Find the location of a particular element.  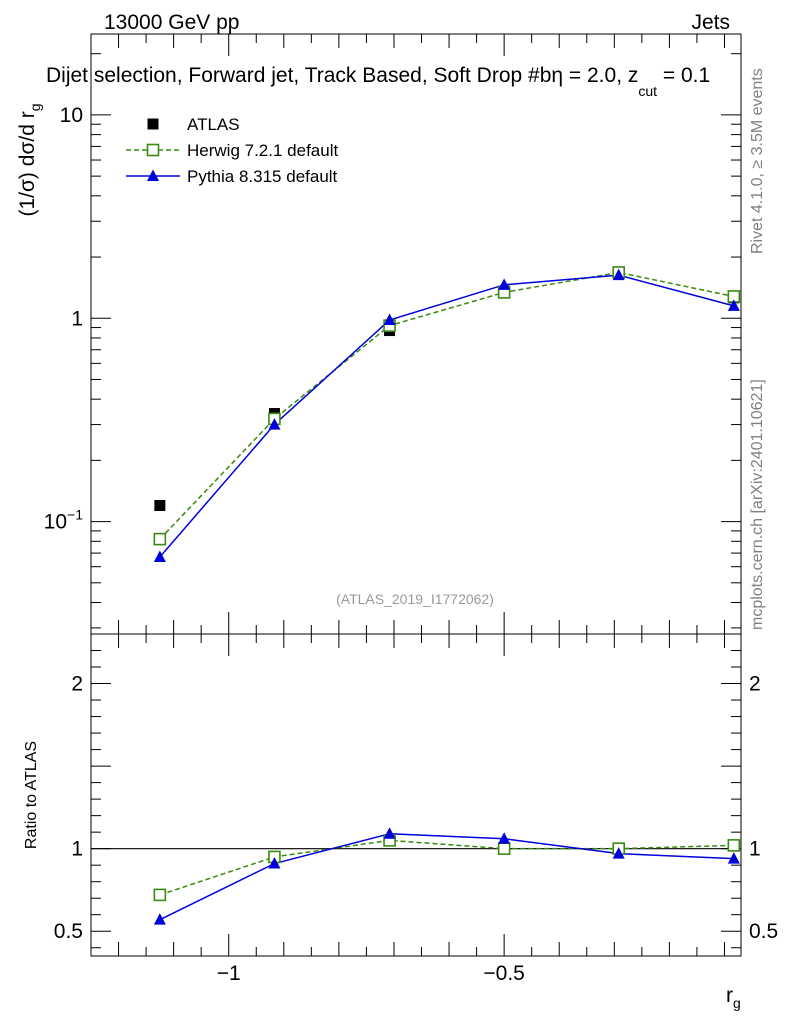

main-ytick-label: 1 is located at coordinates (77, 318).